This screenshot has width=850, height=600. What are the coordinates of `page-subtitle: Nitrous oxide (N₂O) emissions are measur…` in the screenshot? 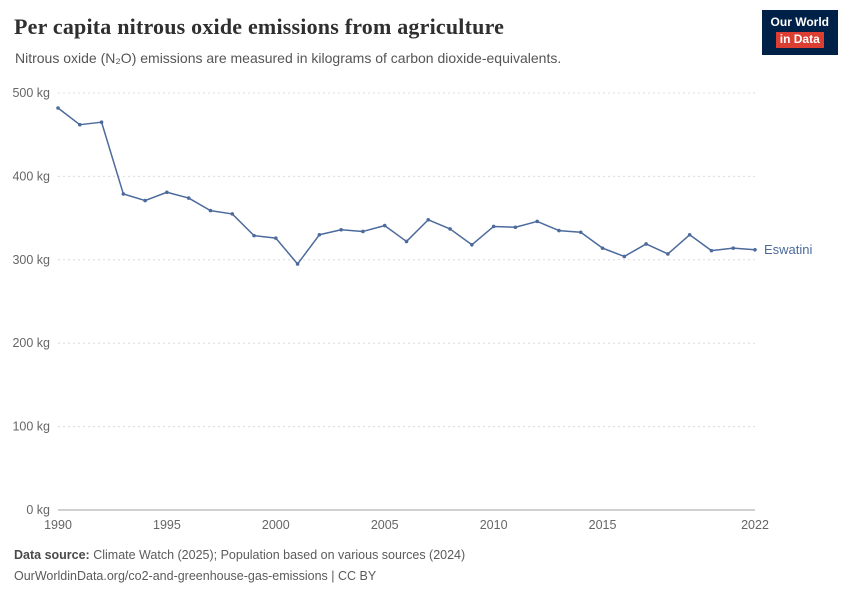 It's located at (288, 58).